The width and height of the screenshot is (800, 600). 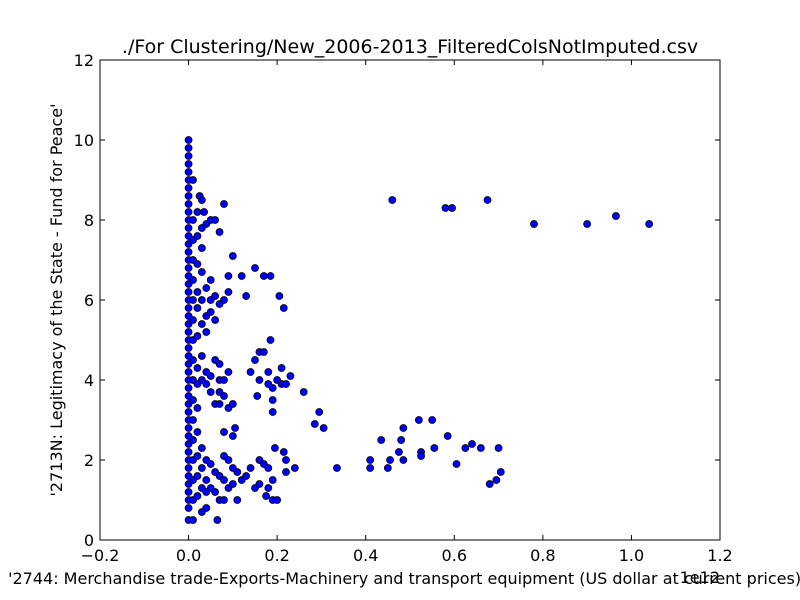 What do you see at coordinates (542, 555) in the screenshot?
I see `x-tick-label: 0.8` at bounding box center [542, 555].